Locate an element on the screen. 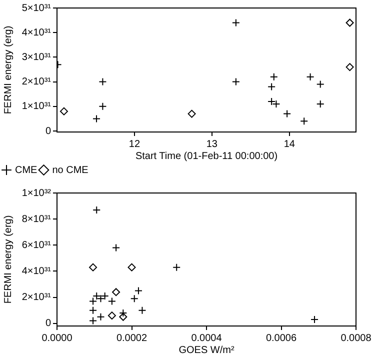 This screenshot has height=356, width=374. y-tick-label: 8×10³¹ is located at coordinates (37, 219).